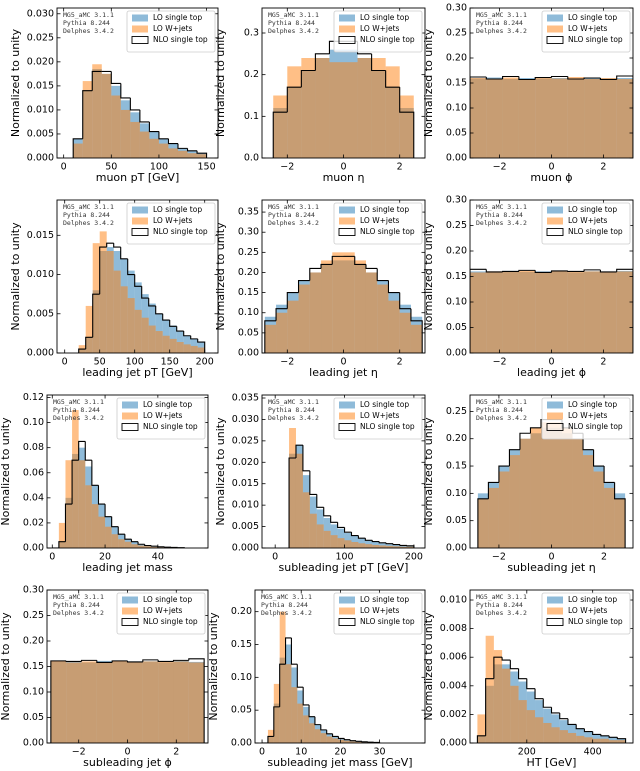 The width and height of the screenshot is (640, 771). What do you see at coordinates (33, 743) in the screenshot?
I see `y-tick-label: 0.00` at bounding box center [33, 743].